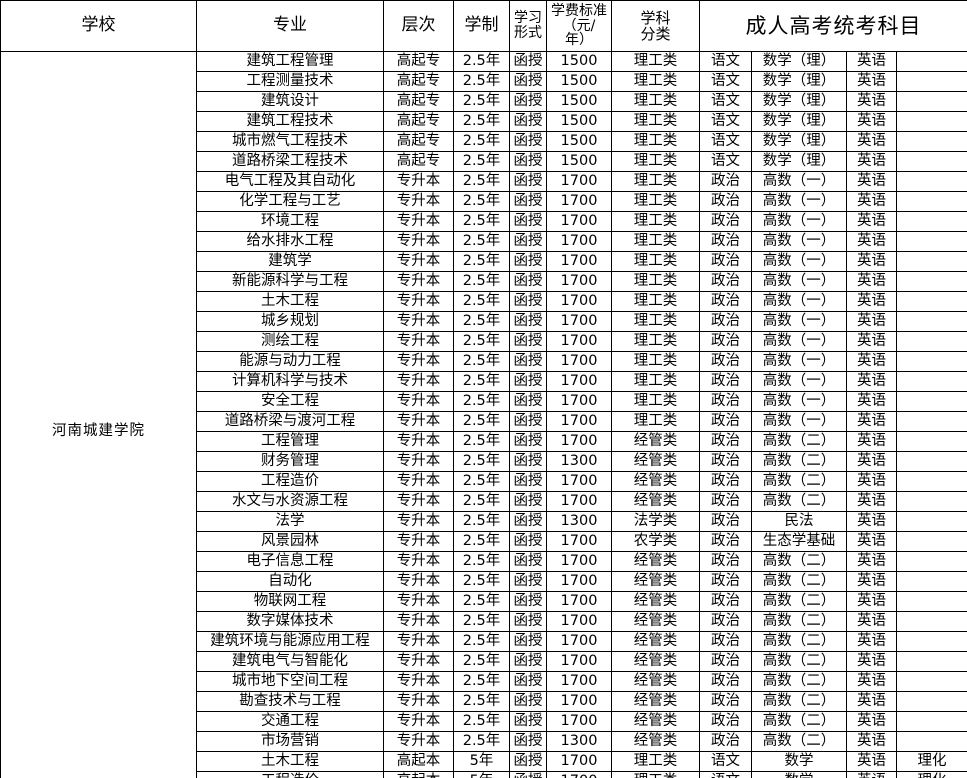 The image size is (967, 778). I want to click on cell-major: 安全工程, so click(290, 401).